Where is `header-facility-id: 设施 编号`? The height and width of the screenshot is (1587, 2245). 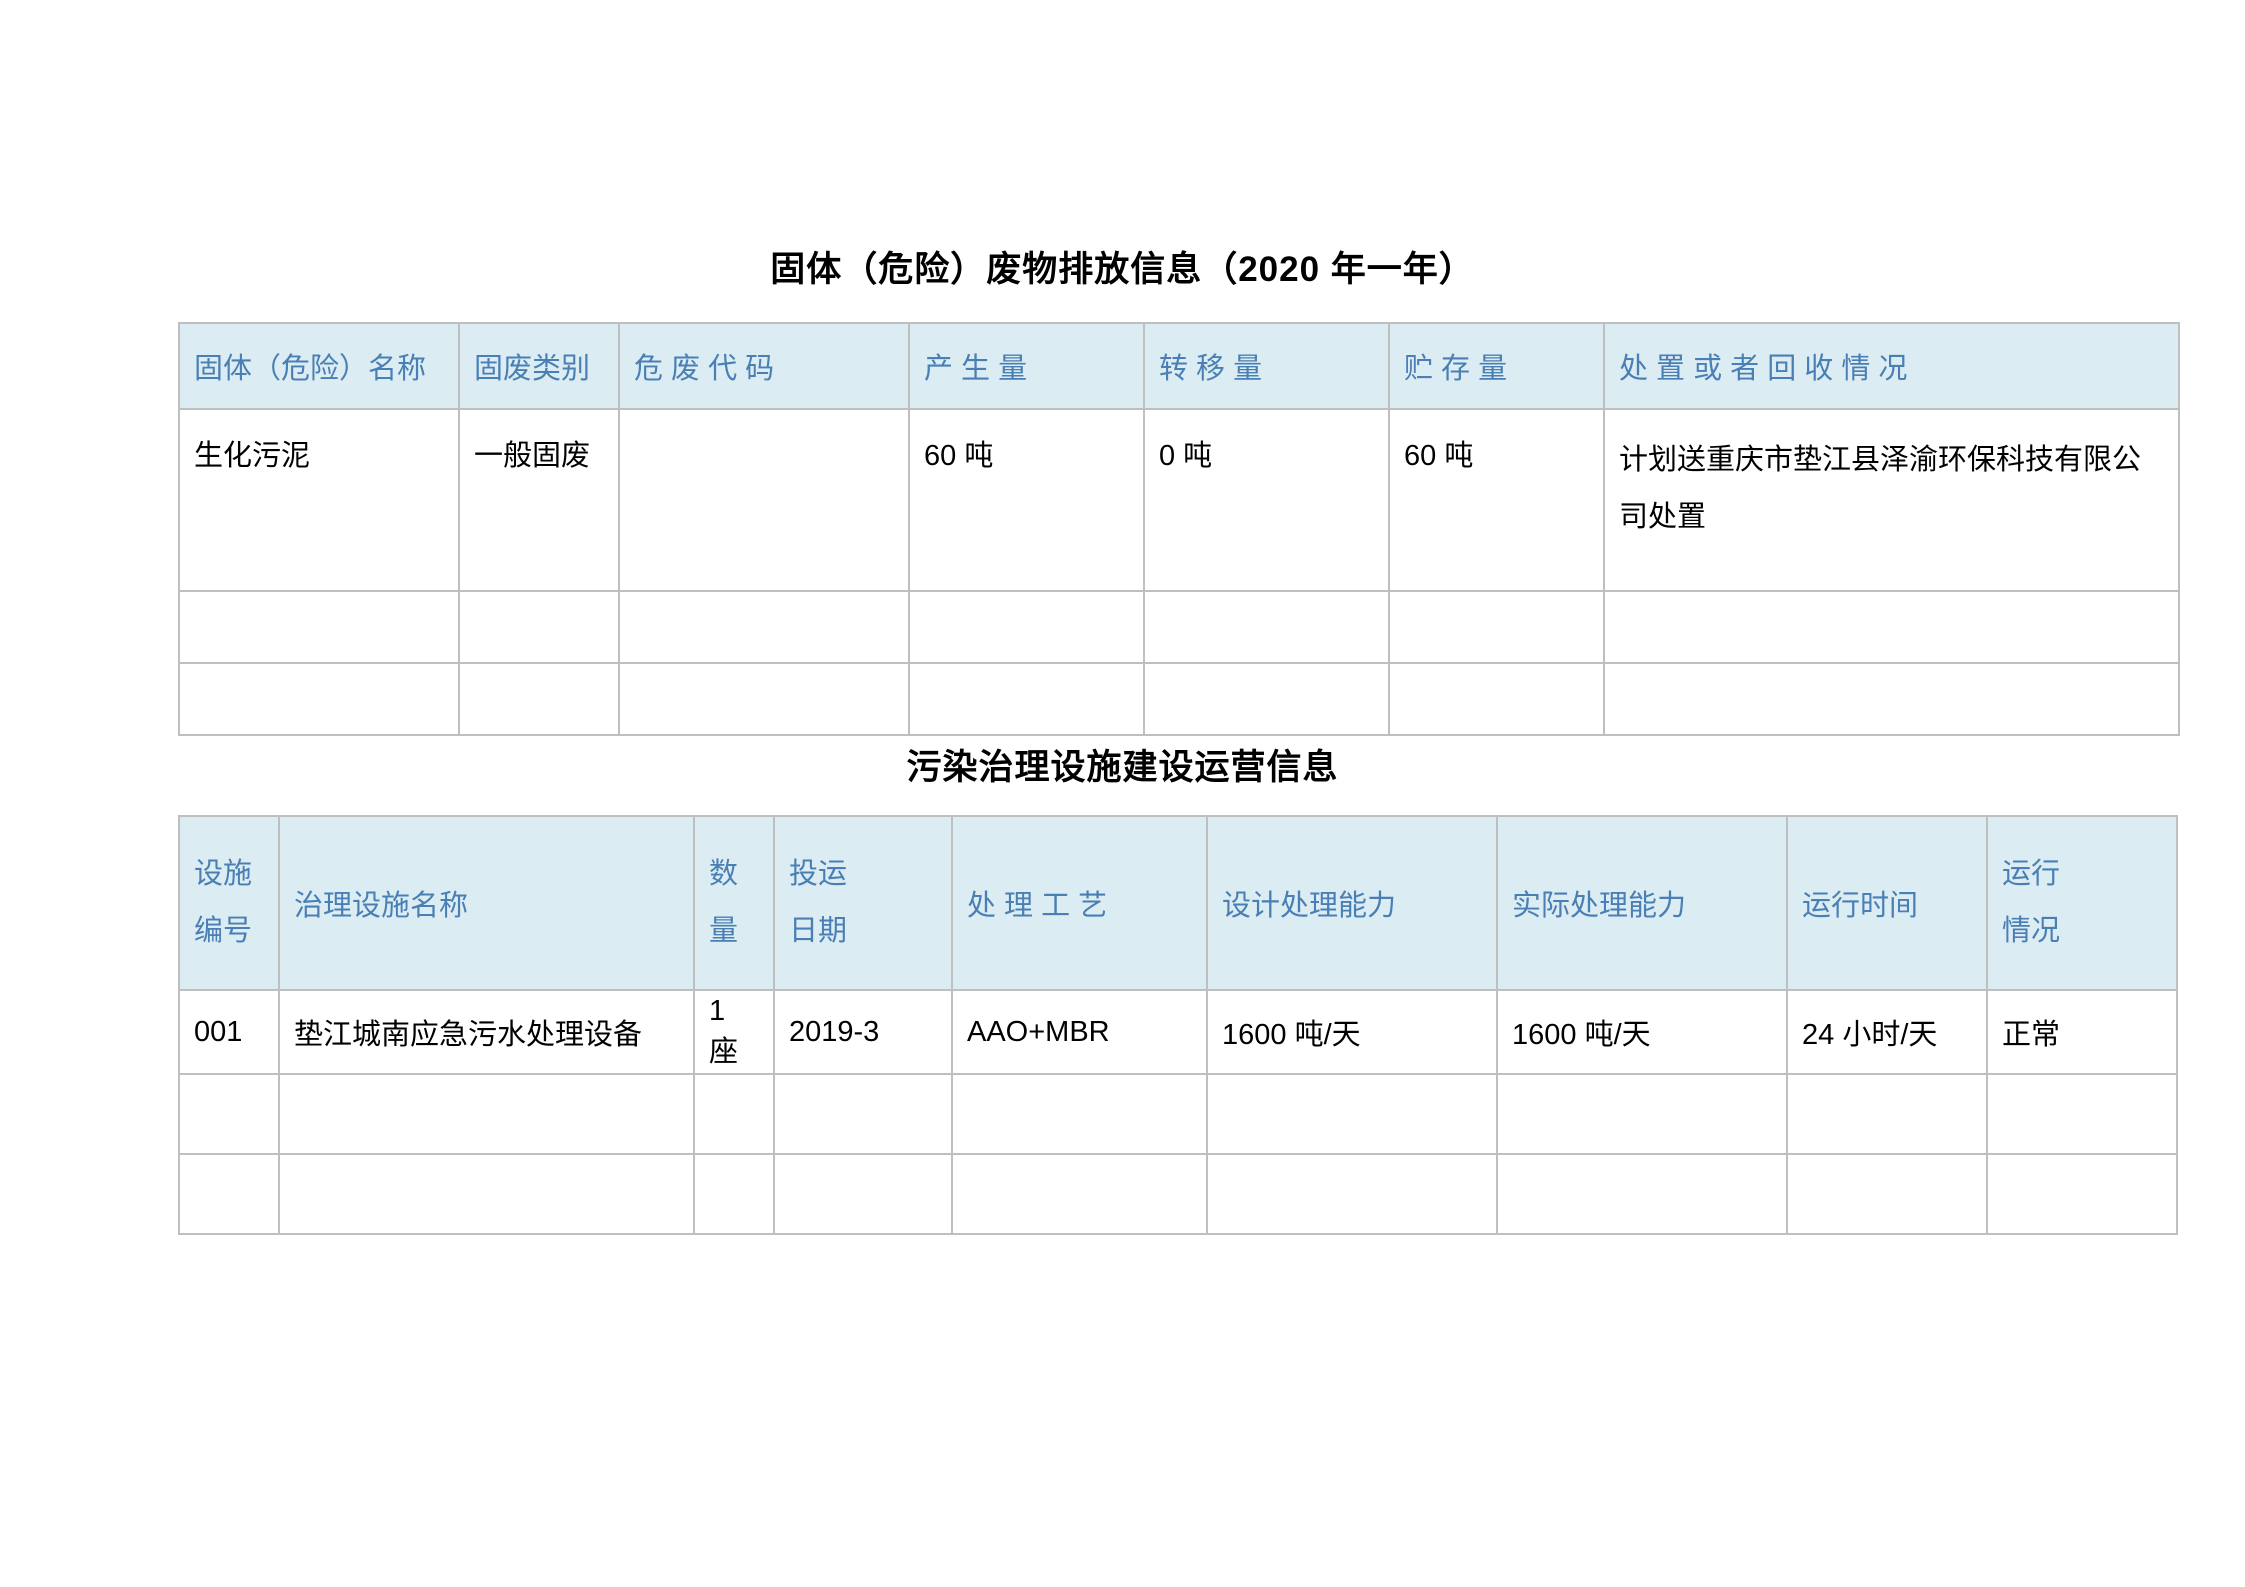
header-facility-id: 设施 编号 is located at coordinates (229, 903).